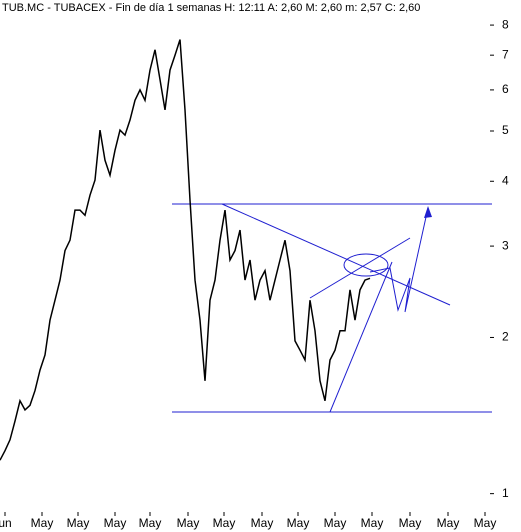 This screenshot has height=532, width=521. What do you see at coordinates (505, 24) in the screenshot?
I see `y-tick-label: 8` at bounding box center [505, 24].